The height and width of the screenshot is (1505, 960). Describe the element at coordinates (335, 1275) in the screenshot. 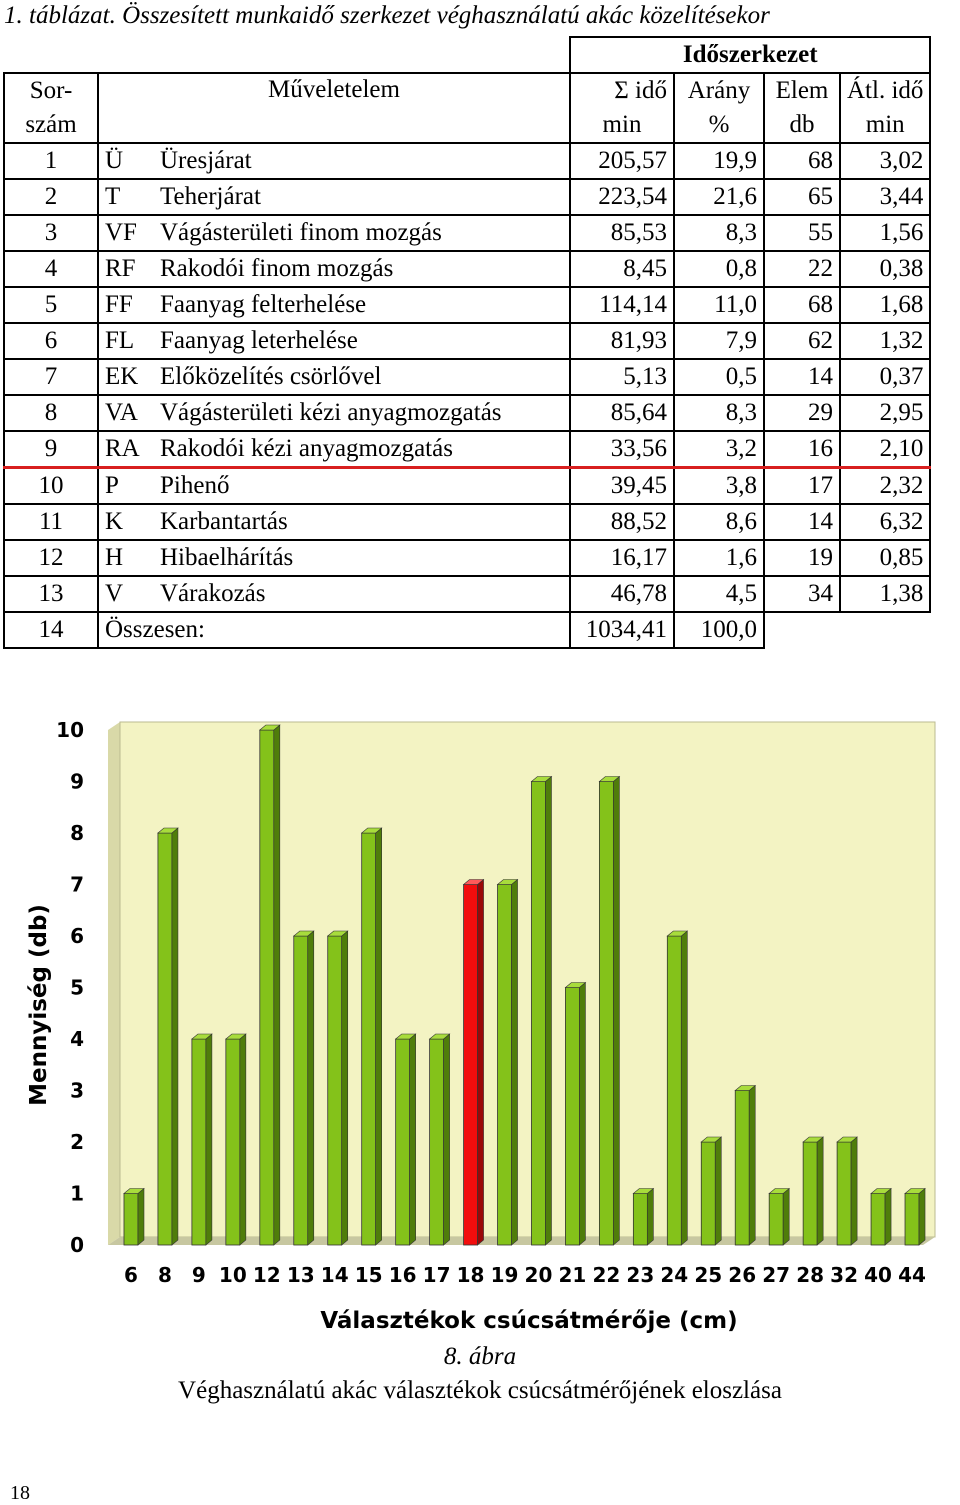

I see `x-tick-label: 14` at that location.